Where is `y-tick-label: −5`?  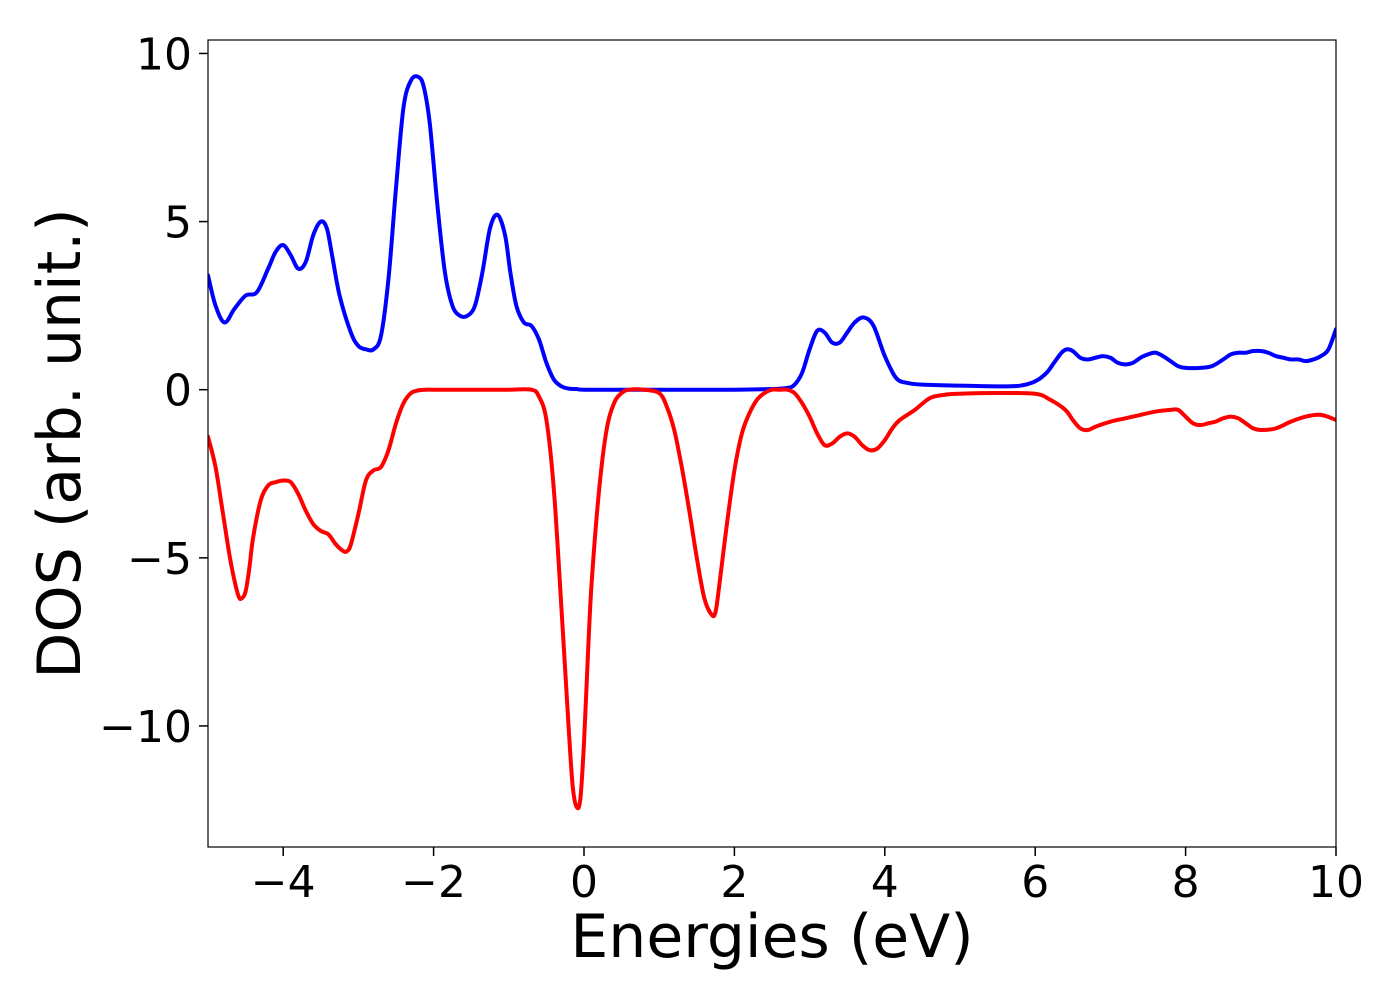 y-tick-label: −5 is located at coordinates (159, 559).